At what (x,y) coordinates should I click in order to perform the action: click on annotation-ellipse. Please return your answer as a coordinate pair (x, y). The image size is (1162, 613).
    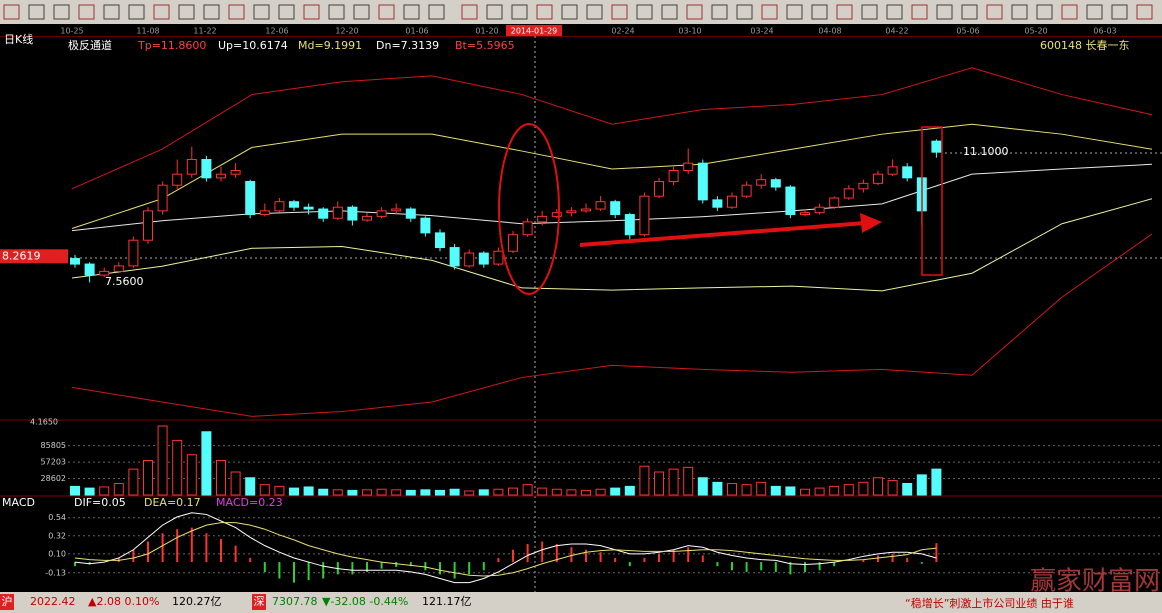
    Looking at the image, I should click on (529, 209).